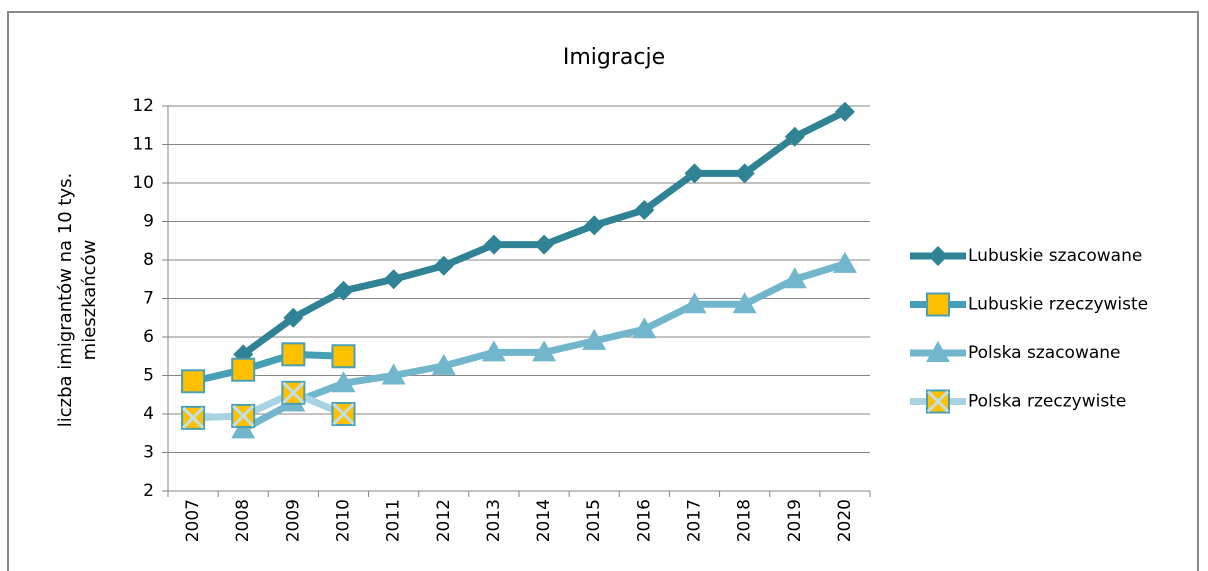 This screenshot has height=571, width=1208. What do you see at coordinates (89, 300) in the screenshot?
I see `y-axis-label: mieszkańców` at bounding box center [89, 300].